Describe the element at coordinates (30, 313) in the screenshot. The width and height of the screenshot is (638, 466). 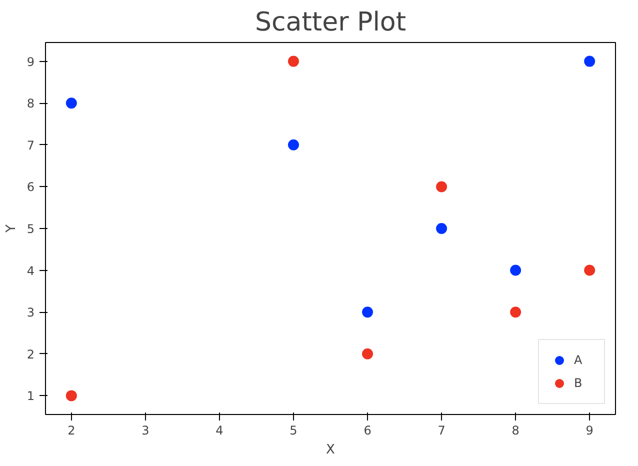
I see `y-tick-label: 3` at that location.